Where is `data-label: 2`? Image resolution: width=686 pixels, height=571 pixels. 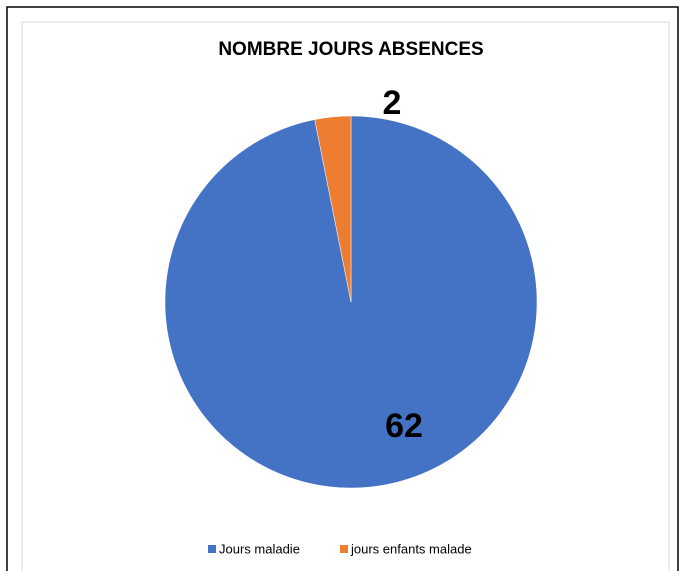 data-label: 2 is located at coordinates (392, 103).